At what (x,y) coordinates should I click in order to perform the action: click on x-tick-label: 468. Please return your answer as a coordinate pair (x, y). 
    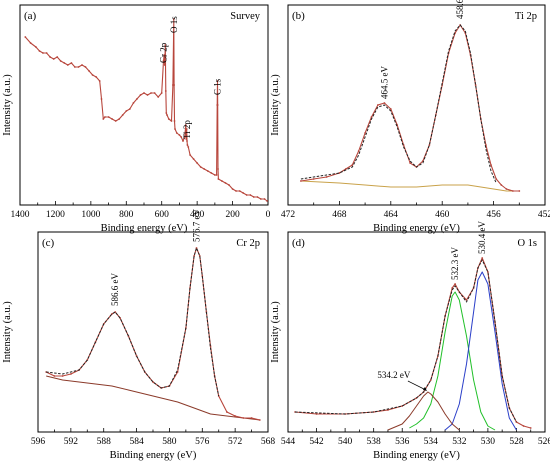
    Looking at the image, I should click on (339, 215).